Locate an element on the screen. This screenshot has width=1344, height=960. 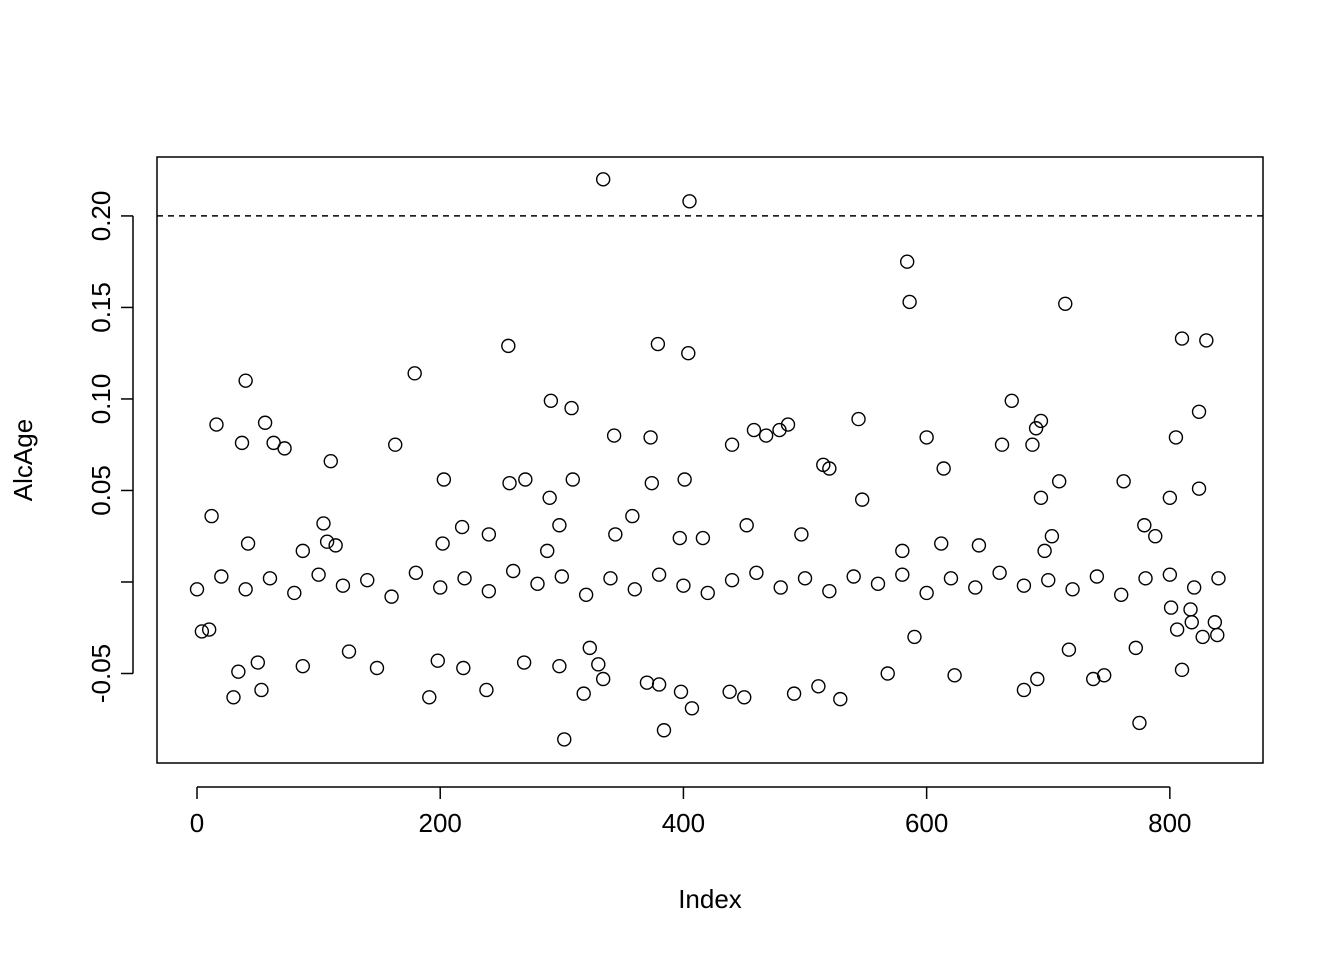
x-tick-label: 600 is located at coordinates (926, 823).